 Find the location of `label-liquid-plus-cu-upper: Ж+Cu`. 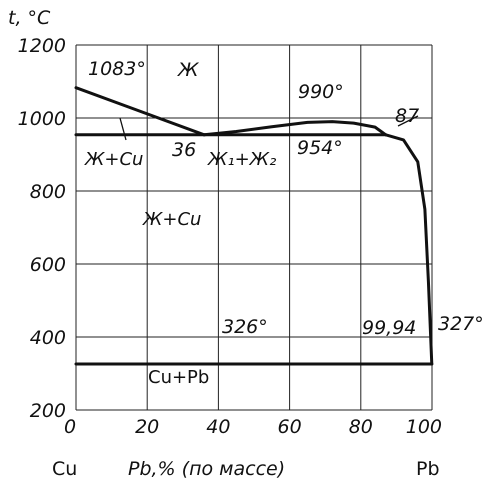

label-liquid-plus-cu-upper: Ж+Cu is located at coordinates (113, 159).